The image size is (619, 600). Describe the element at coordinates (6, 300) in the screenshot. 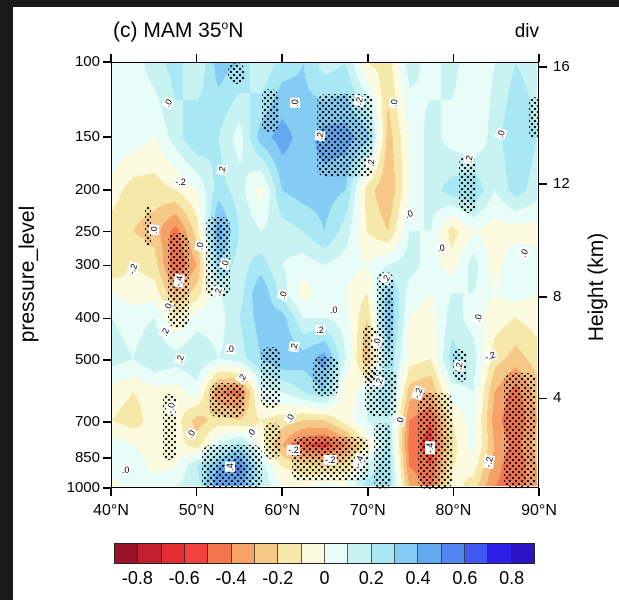

I see `left-black-border` at that location.